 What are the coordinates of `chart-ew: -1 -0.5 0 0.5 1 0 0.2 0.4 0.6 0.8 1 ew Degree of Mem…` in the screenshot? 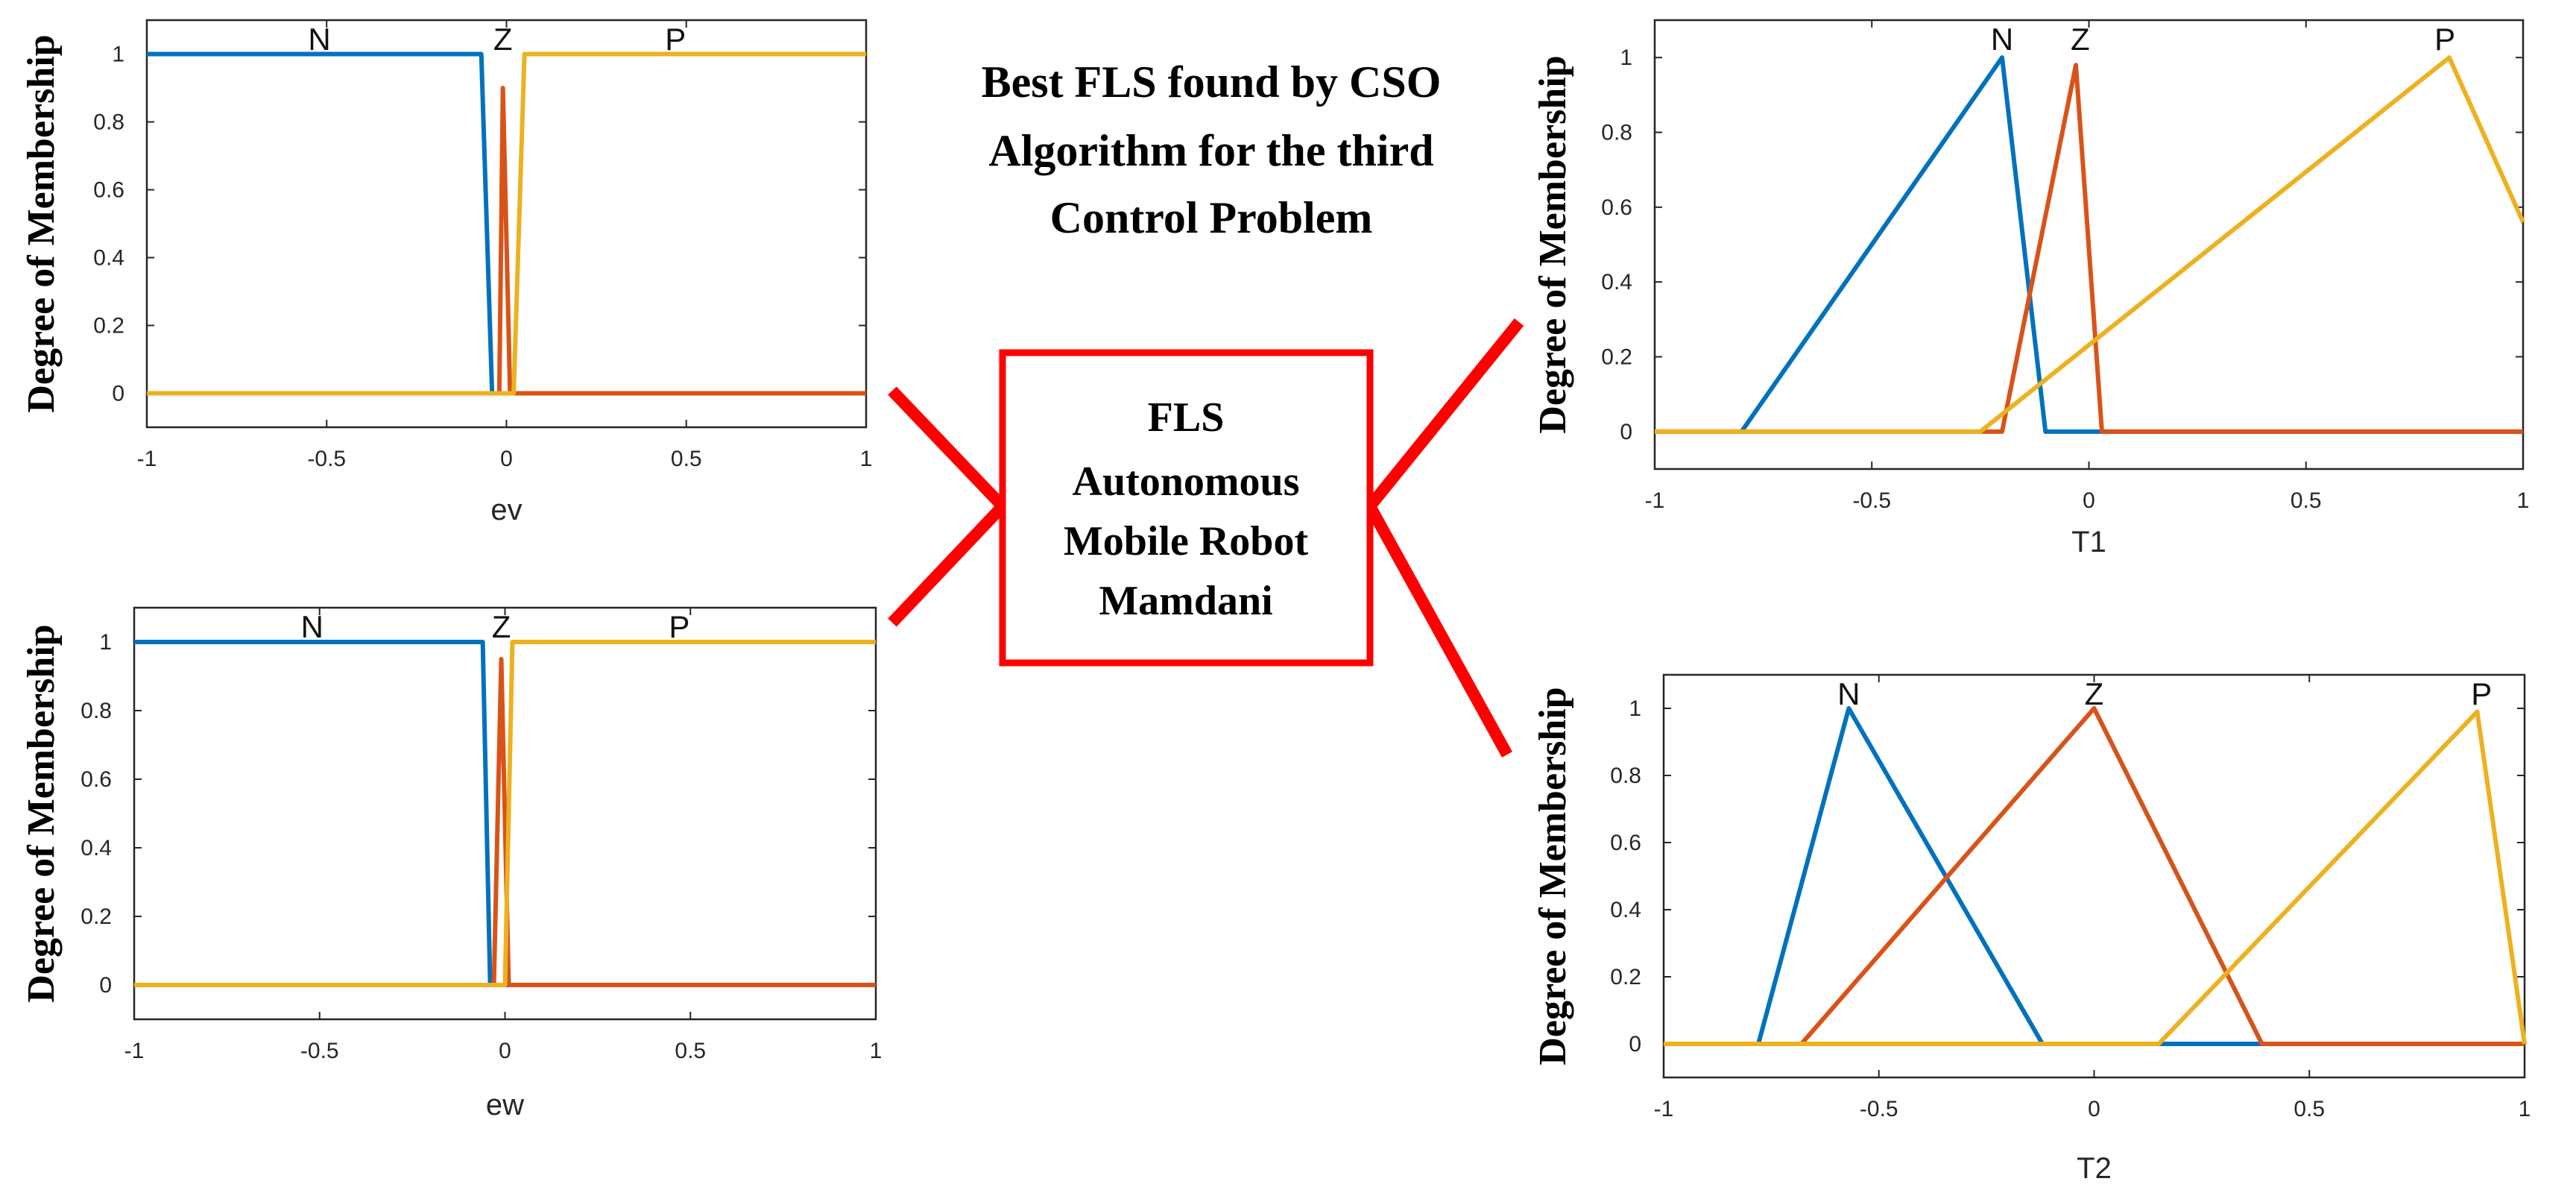 It's located at (451, 863).